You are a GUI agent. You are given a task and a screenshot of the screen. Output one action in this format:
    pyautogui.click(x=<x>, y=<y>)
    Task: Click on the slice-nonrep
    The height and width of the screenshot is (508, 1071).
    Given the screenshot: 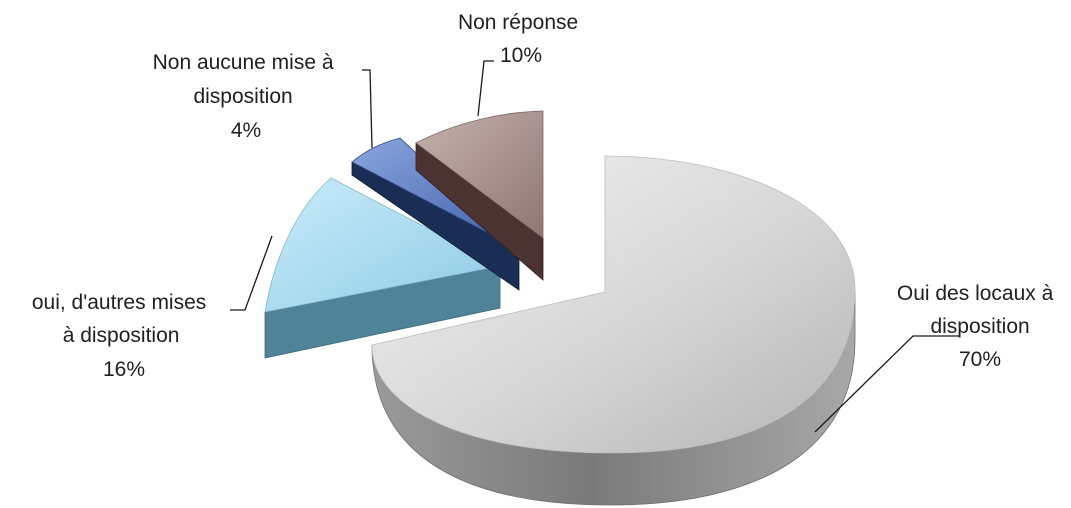 What is the action you would take?
    pyautogui.click(x=479, y=195)
    